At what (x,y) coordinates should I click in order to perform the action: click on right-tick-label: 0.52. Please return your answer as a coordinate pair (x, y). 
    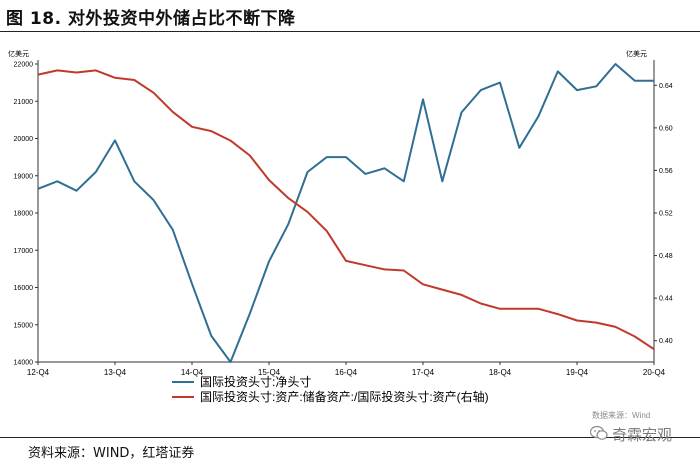
    Looking at the image, I should click on (666, 214).